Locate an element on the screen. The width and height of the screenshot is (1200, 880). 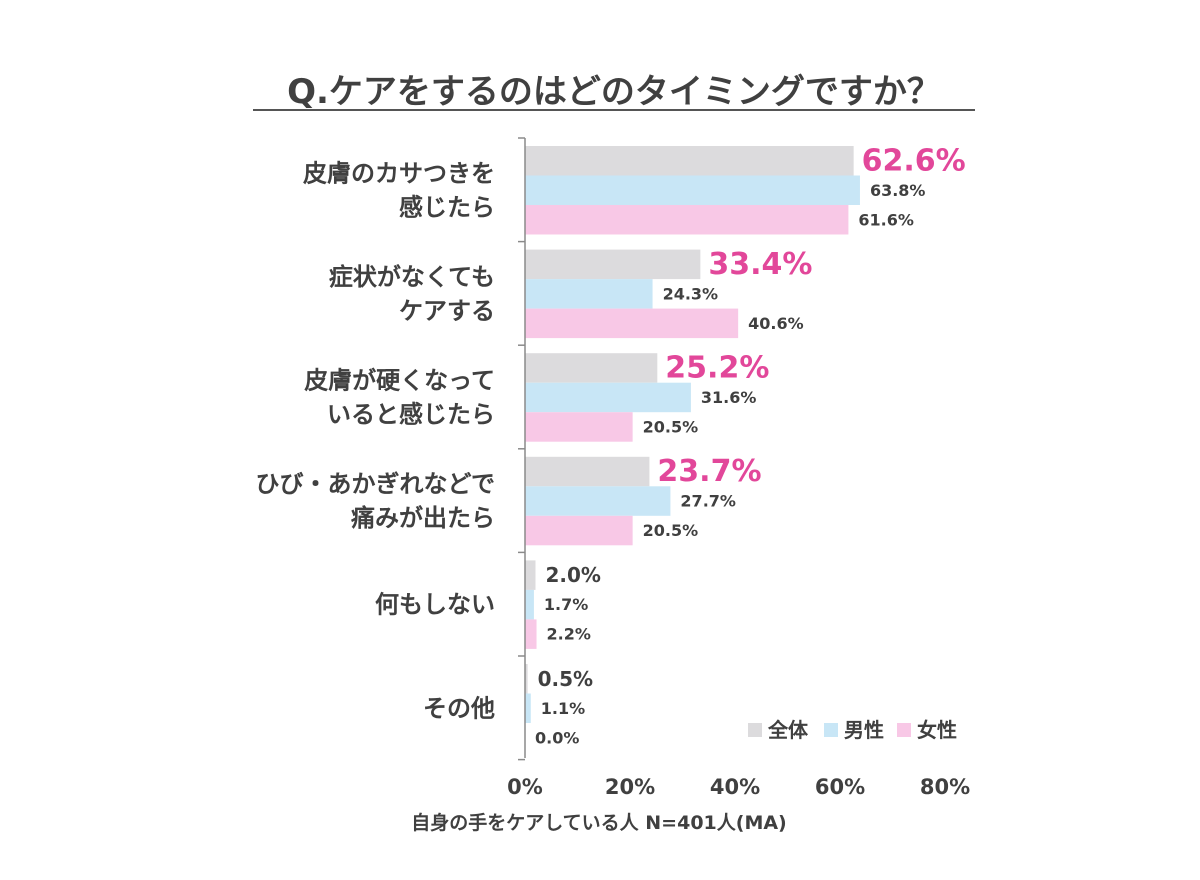
category-label-2-line-1: 症状がなくても is located at coordinates (412, 277).